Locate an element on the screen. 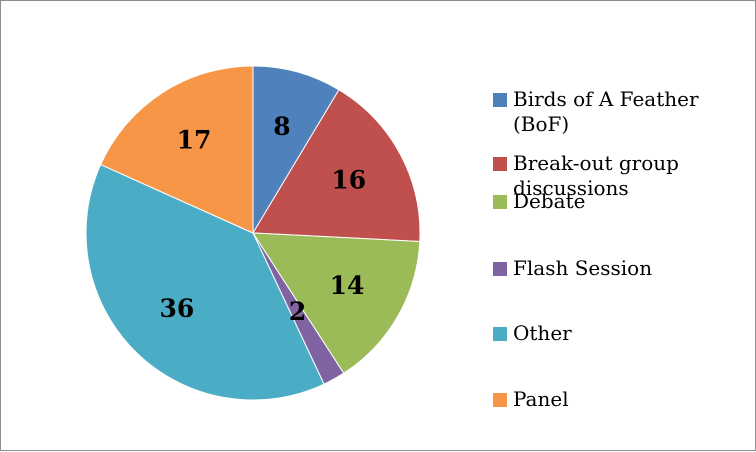 Image resolution: width=756 pixels, height=452 pixels. legend-label: Other is located at coordinates (542, 333).